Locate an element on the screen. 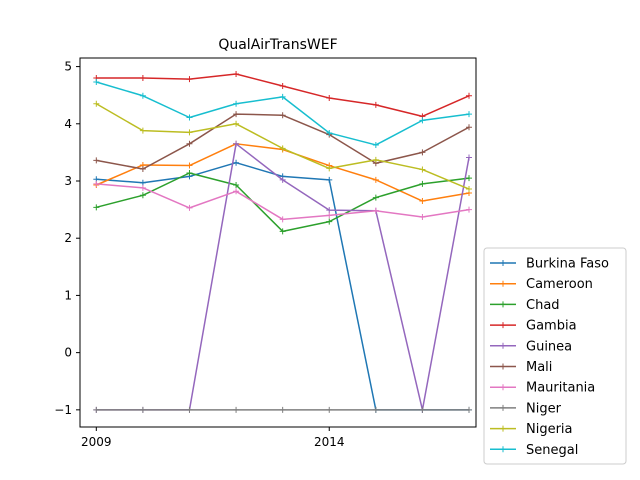 The height and width of the screenshot is (480, 640). legend-item: Gambia is located at coordinates (533, 326).